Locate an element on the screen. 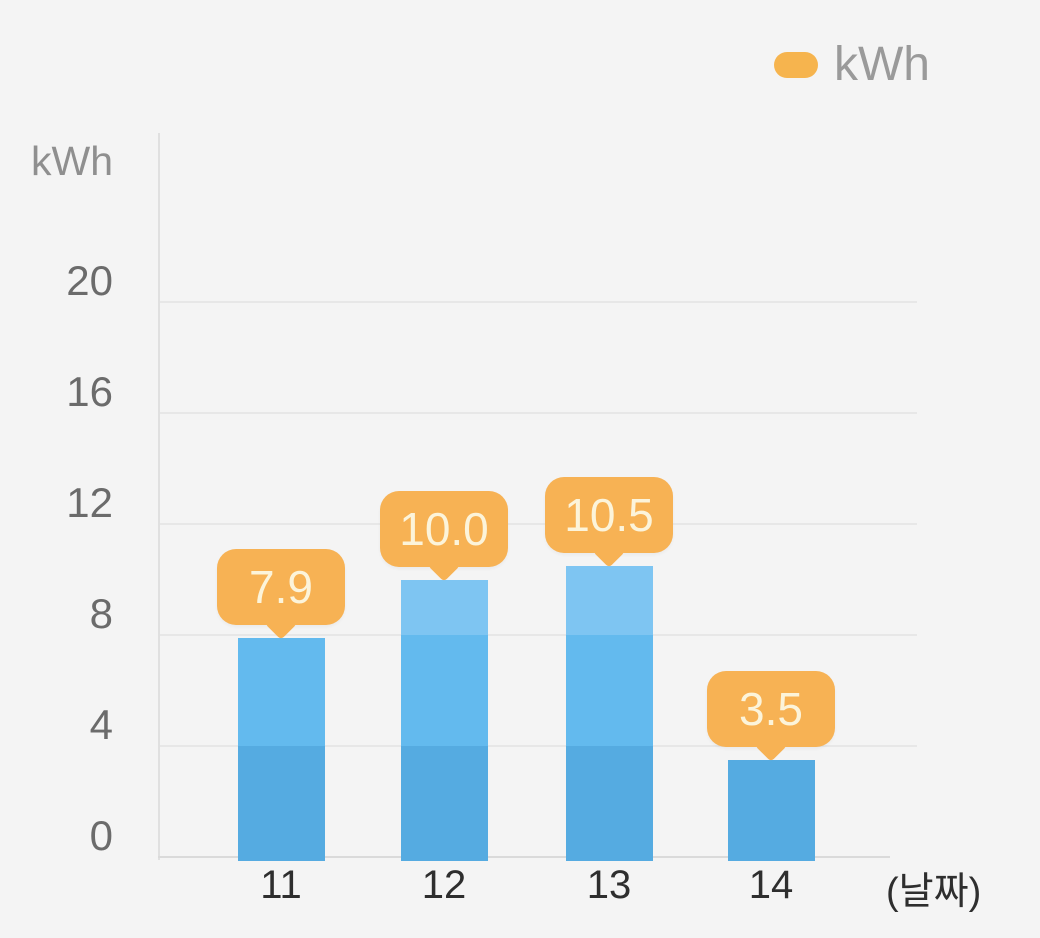 The height and width of the screenshot is (938, 1040). callout-value: 10.0 is located at coordinates (444, 528).